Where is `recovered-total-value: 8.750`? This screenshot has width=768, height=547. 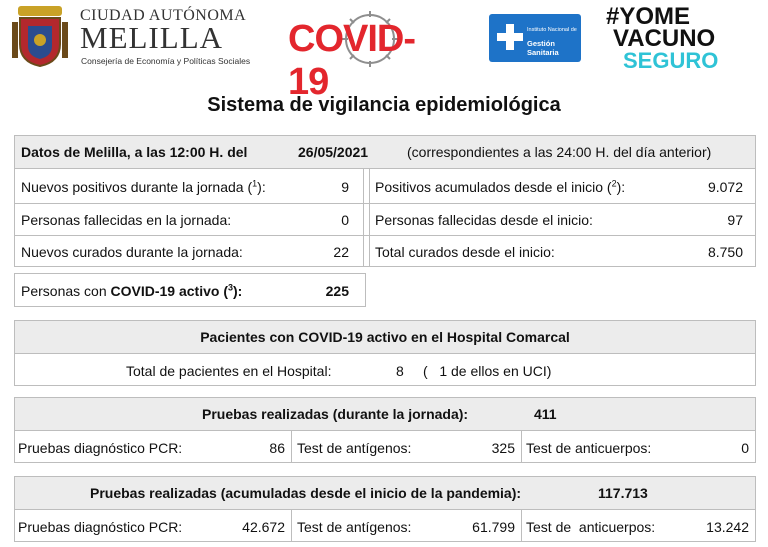 recovered-total-value: 8.750 is located at coordinates (725, 252).